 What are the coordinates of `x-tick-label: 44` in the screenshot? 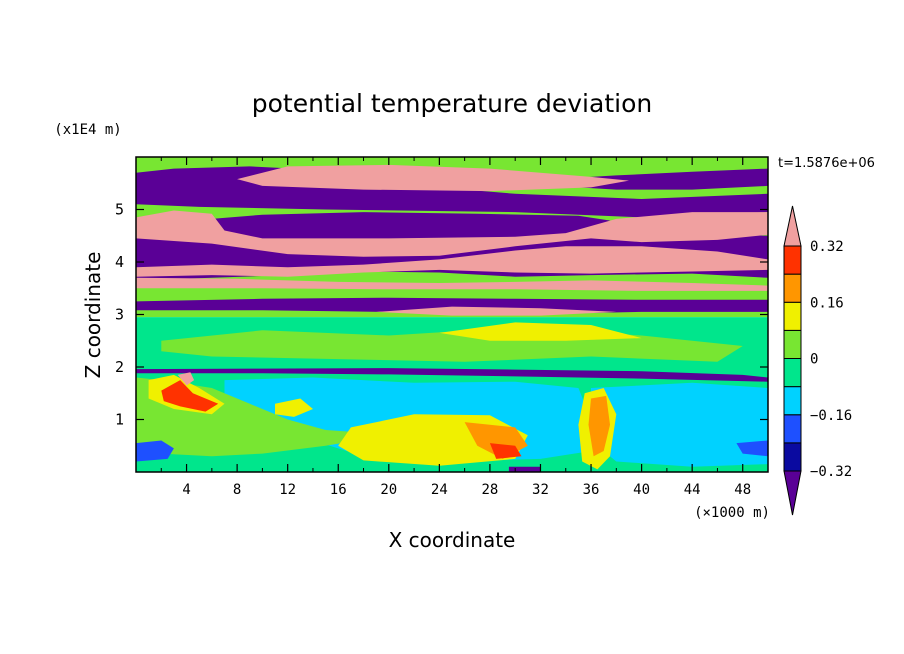 It's located at (692, 490).